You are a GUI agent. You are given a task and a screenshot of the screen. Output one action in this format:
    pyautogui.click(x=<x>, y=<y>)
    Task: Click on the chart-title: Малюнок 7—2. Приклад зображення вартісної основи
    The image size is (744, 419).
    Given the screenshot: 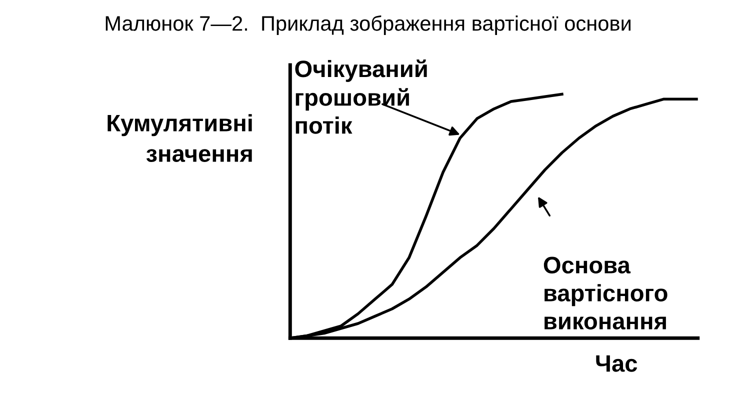 What is the action you would take?
    pyautogui.click(x=368, y=25)
    